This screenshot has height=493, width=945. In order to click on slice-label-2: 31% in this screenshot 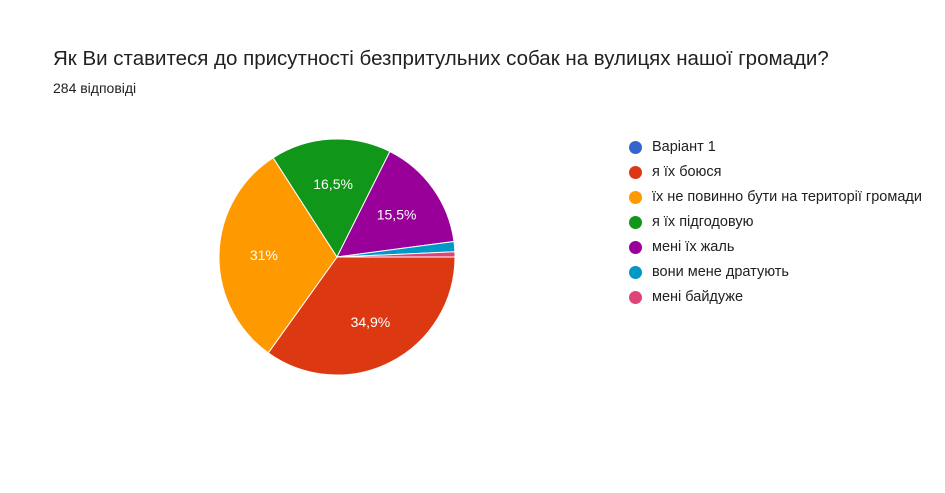, I will do `click(264, 255)`.